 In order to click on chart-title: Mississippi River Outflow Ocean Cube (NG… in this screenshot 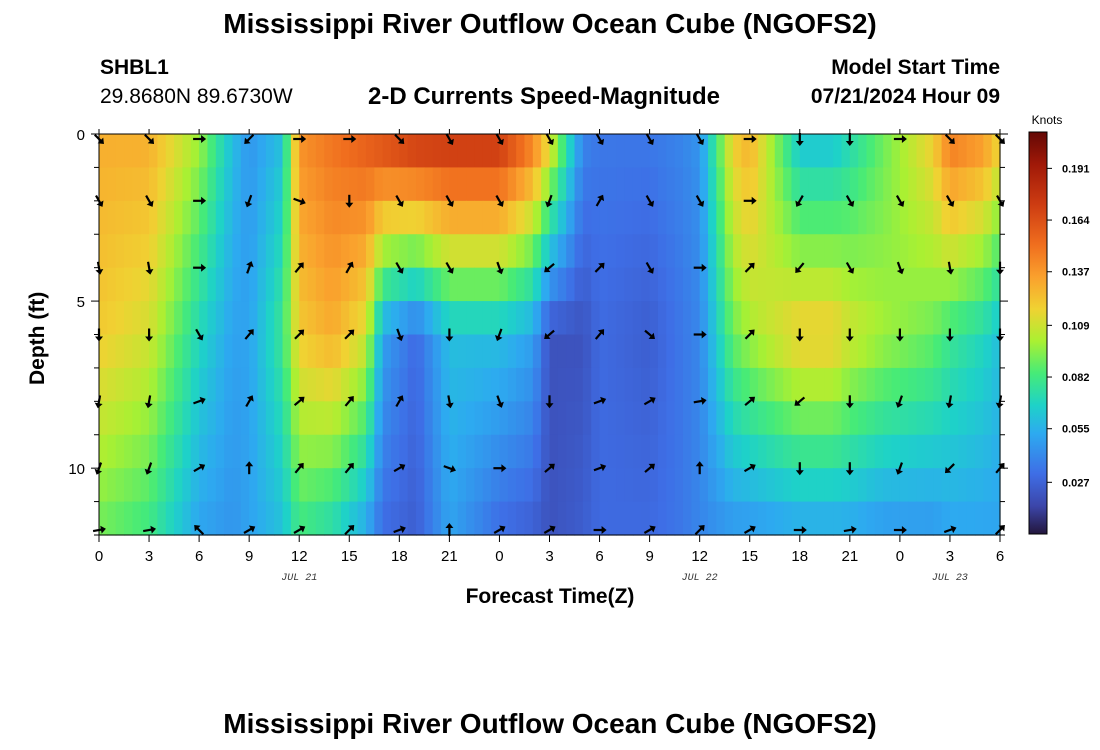, I will do `click(550, 23)`.